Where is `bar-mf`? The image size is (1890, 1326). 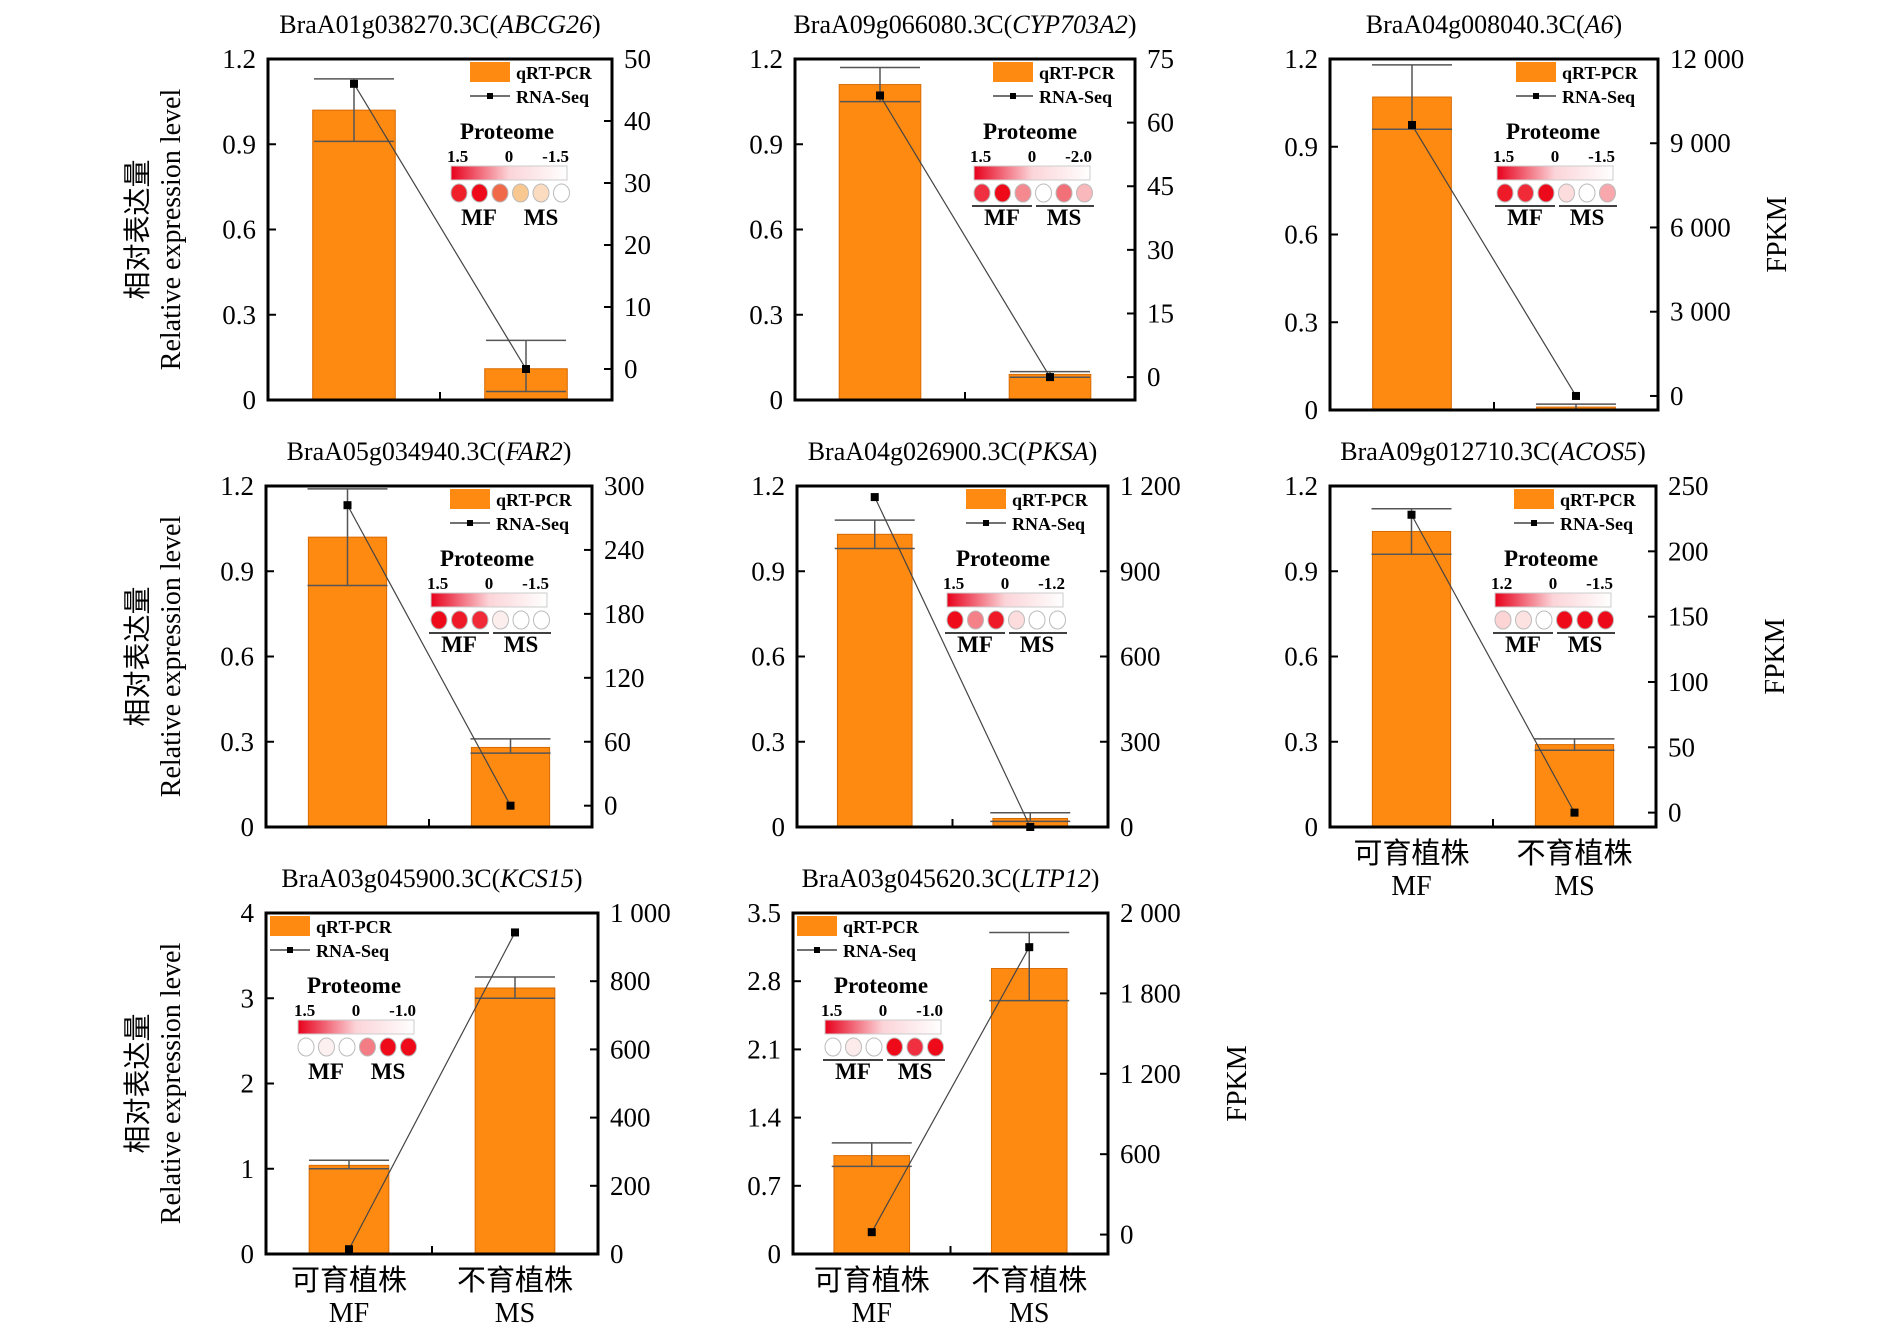 bar-mf is located at coordinates (880, 242).